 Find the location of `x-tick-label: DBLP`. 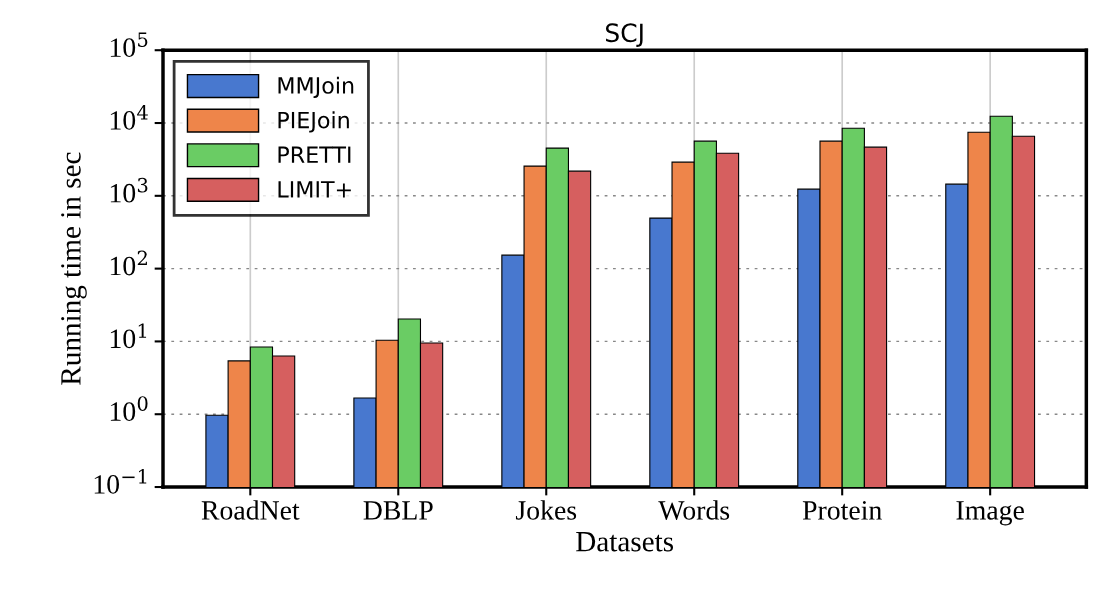

x-tick-label: DBLP is located at coordinates (398, 510).